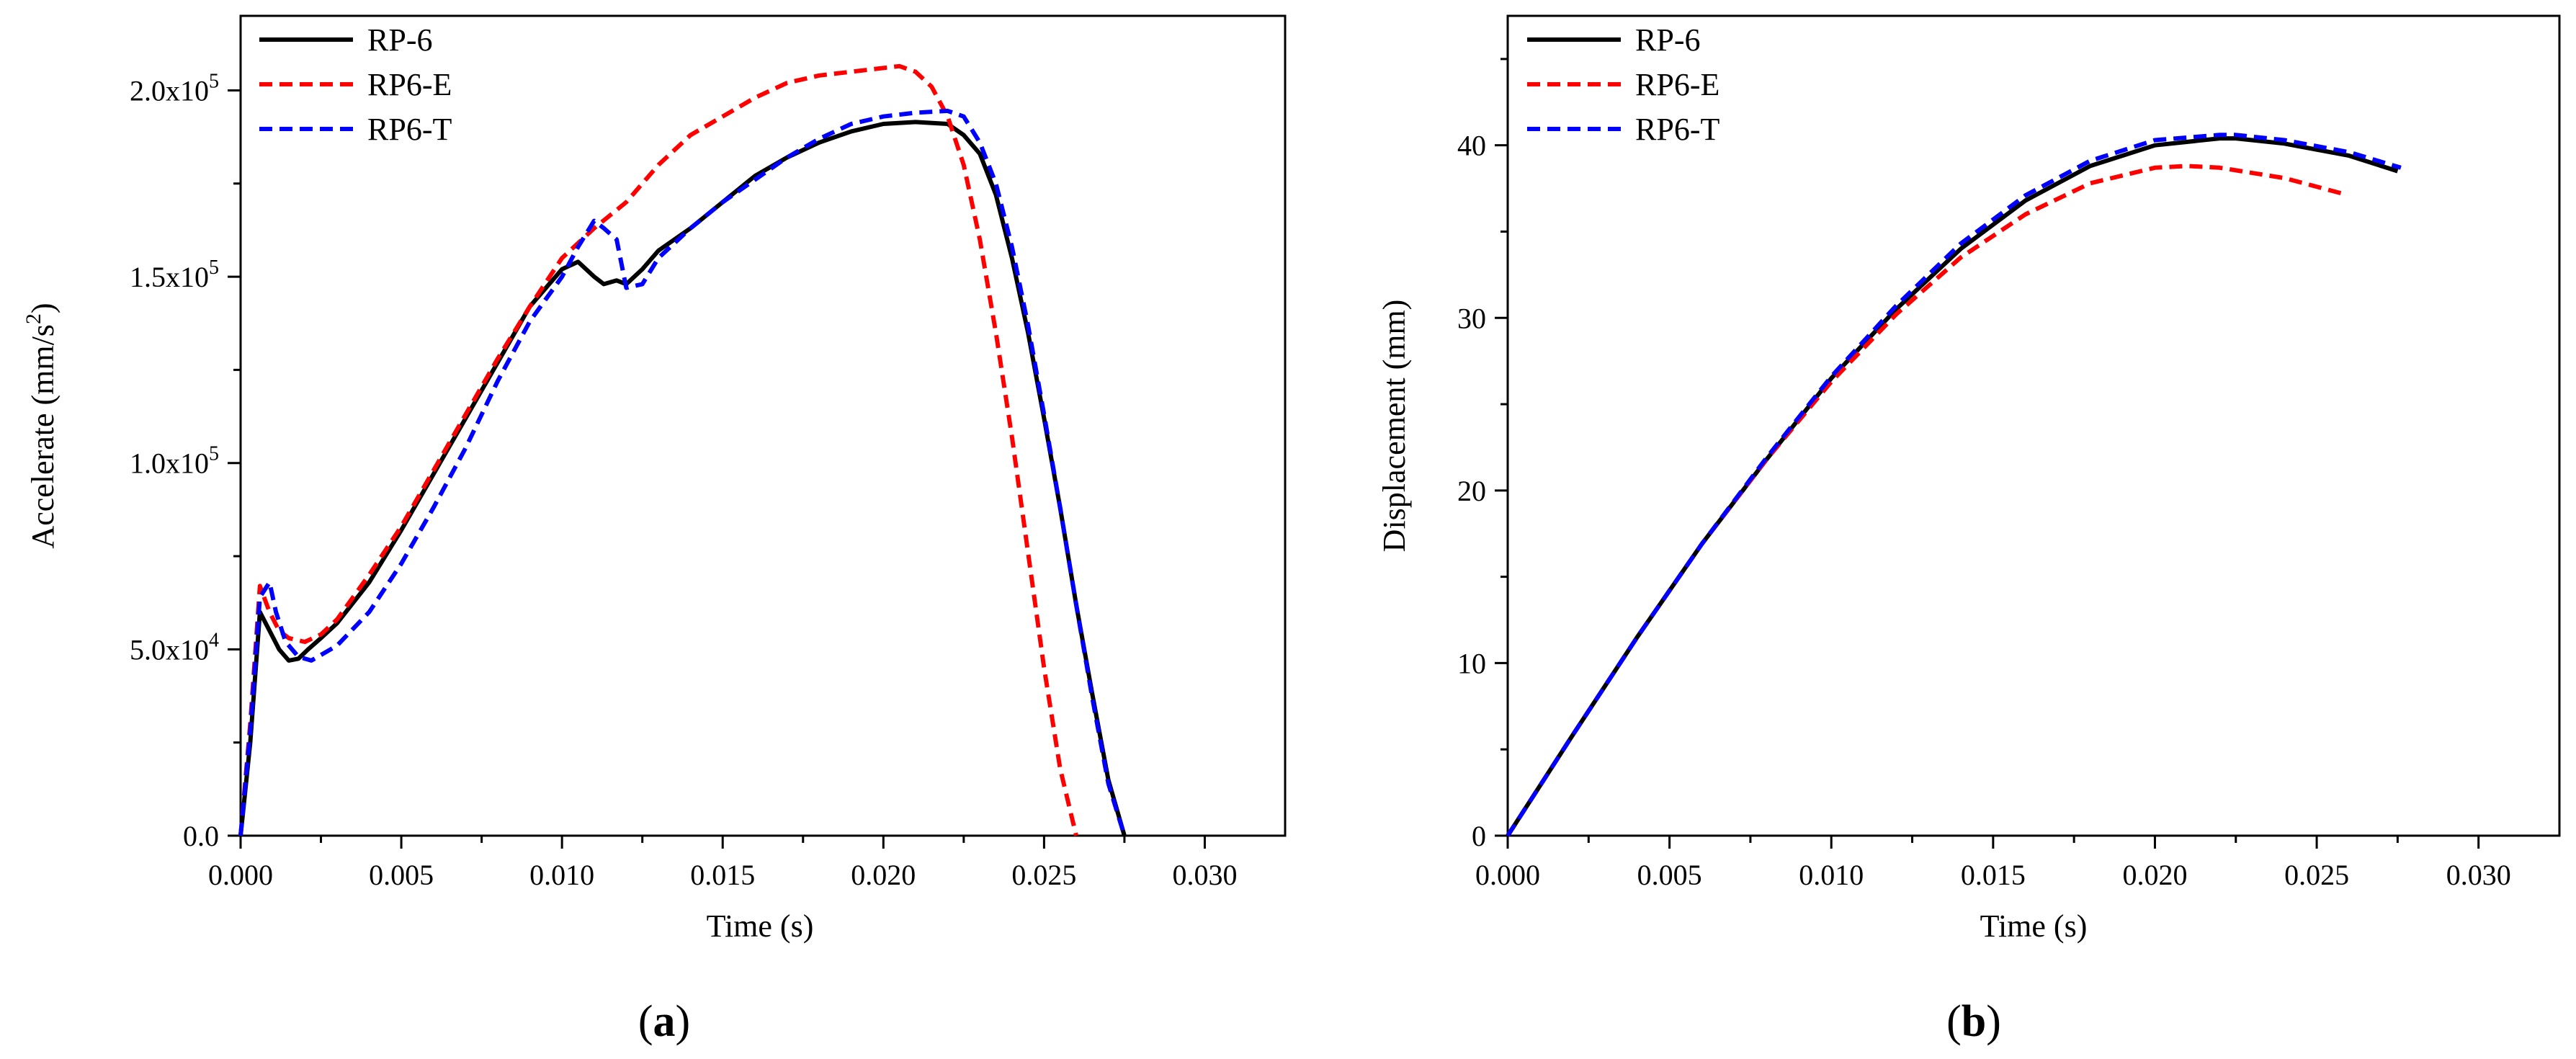  Describe the element at coordinates (41, 425) in the screenshot. I see `y-axis-title: Accelerate (mm/s2)` at that location.